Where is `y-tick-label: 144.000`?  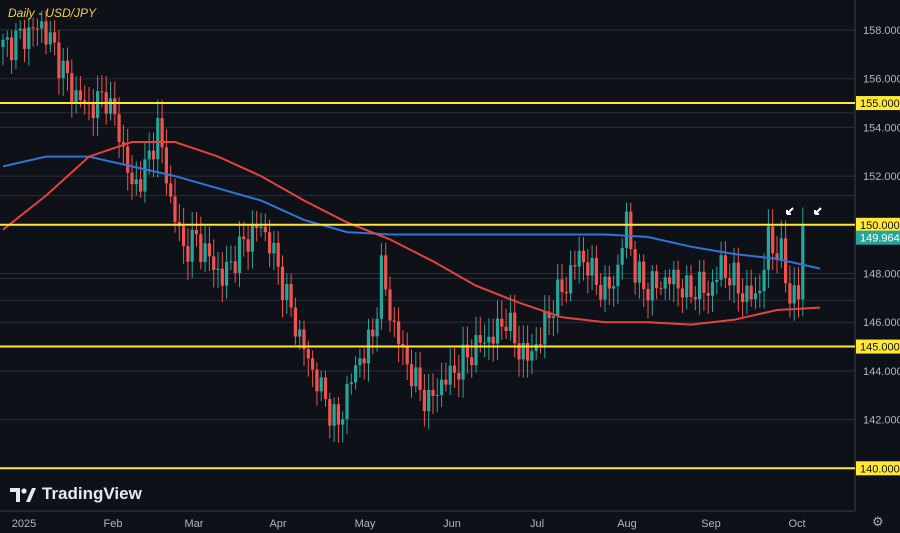 y-tick-label: 144.000 is located at coordinates (881, 372).